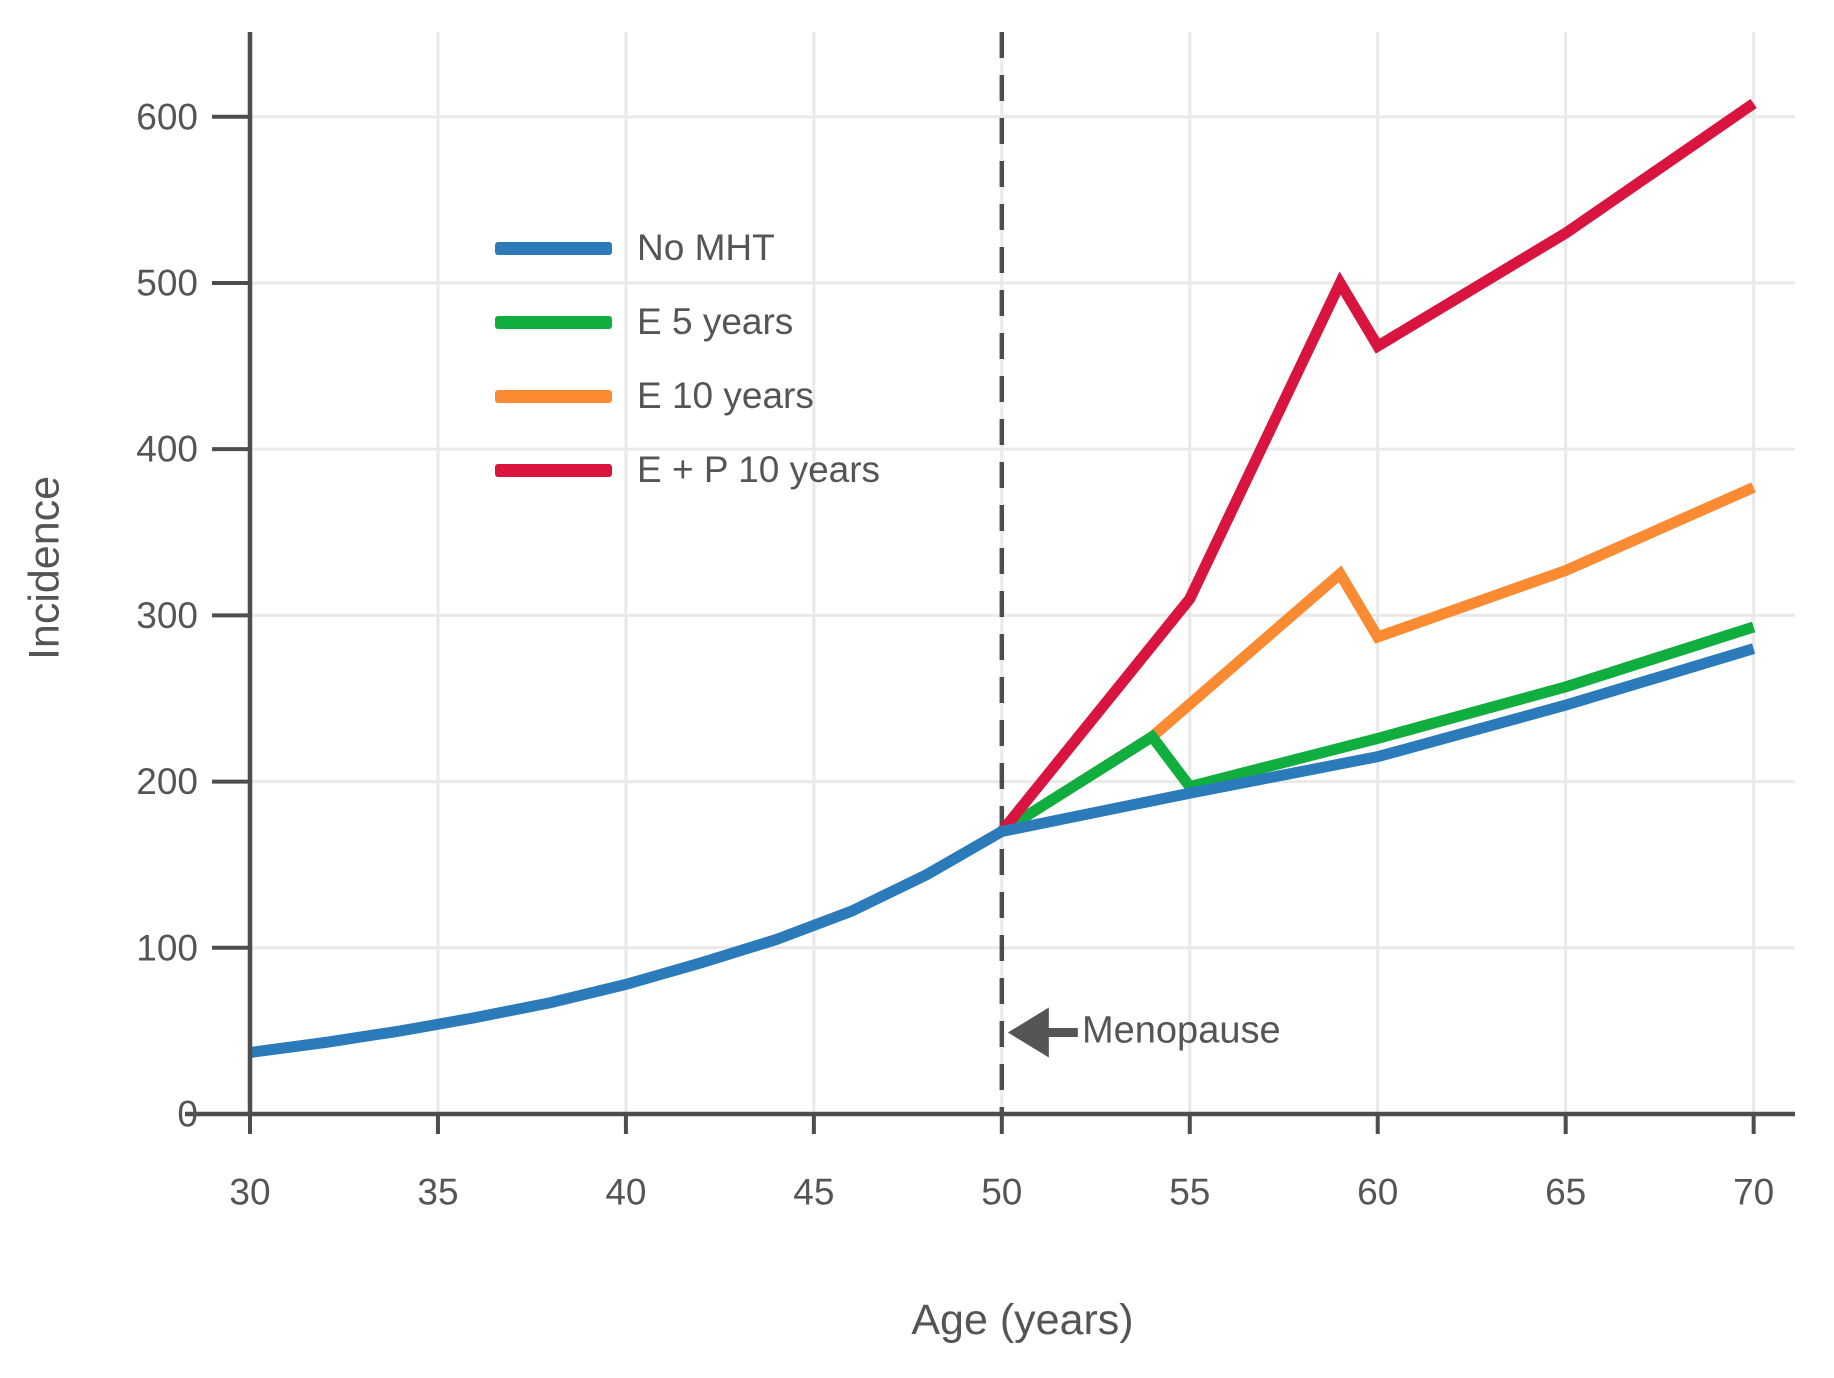  I want to click on y-tick-label-200: 200, so click(167, 781).